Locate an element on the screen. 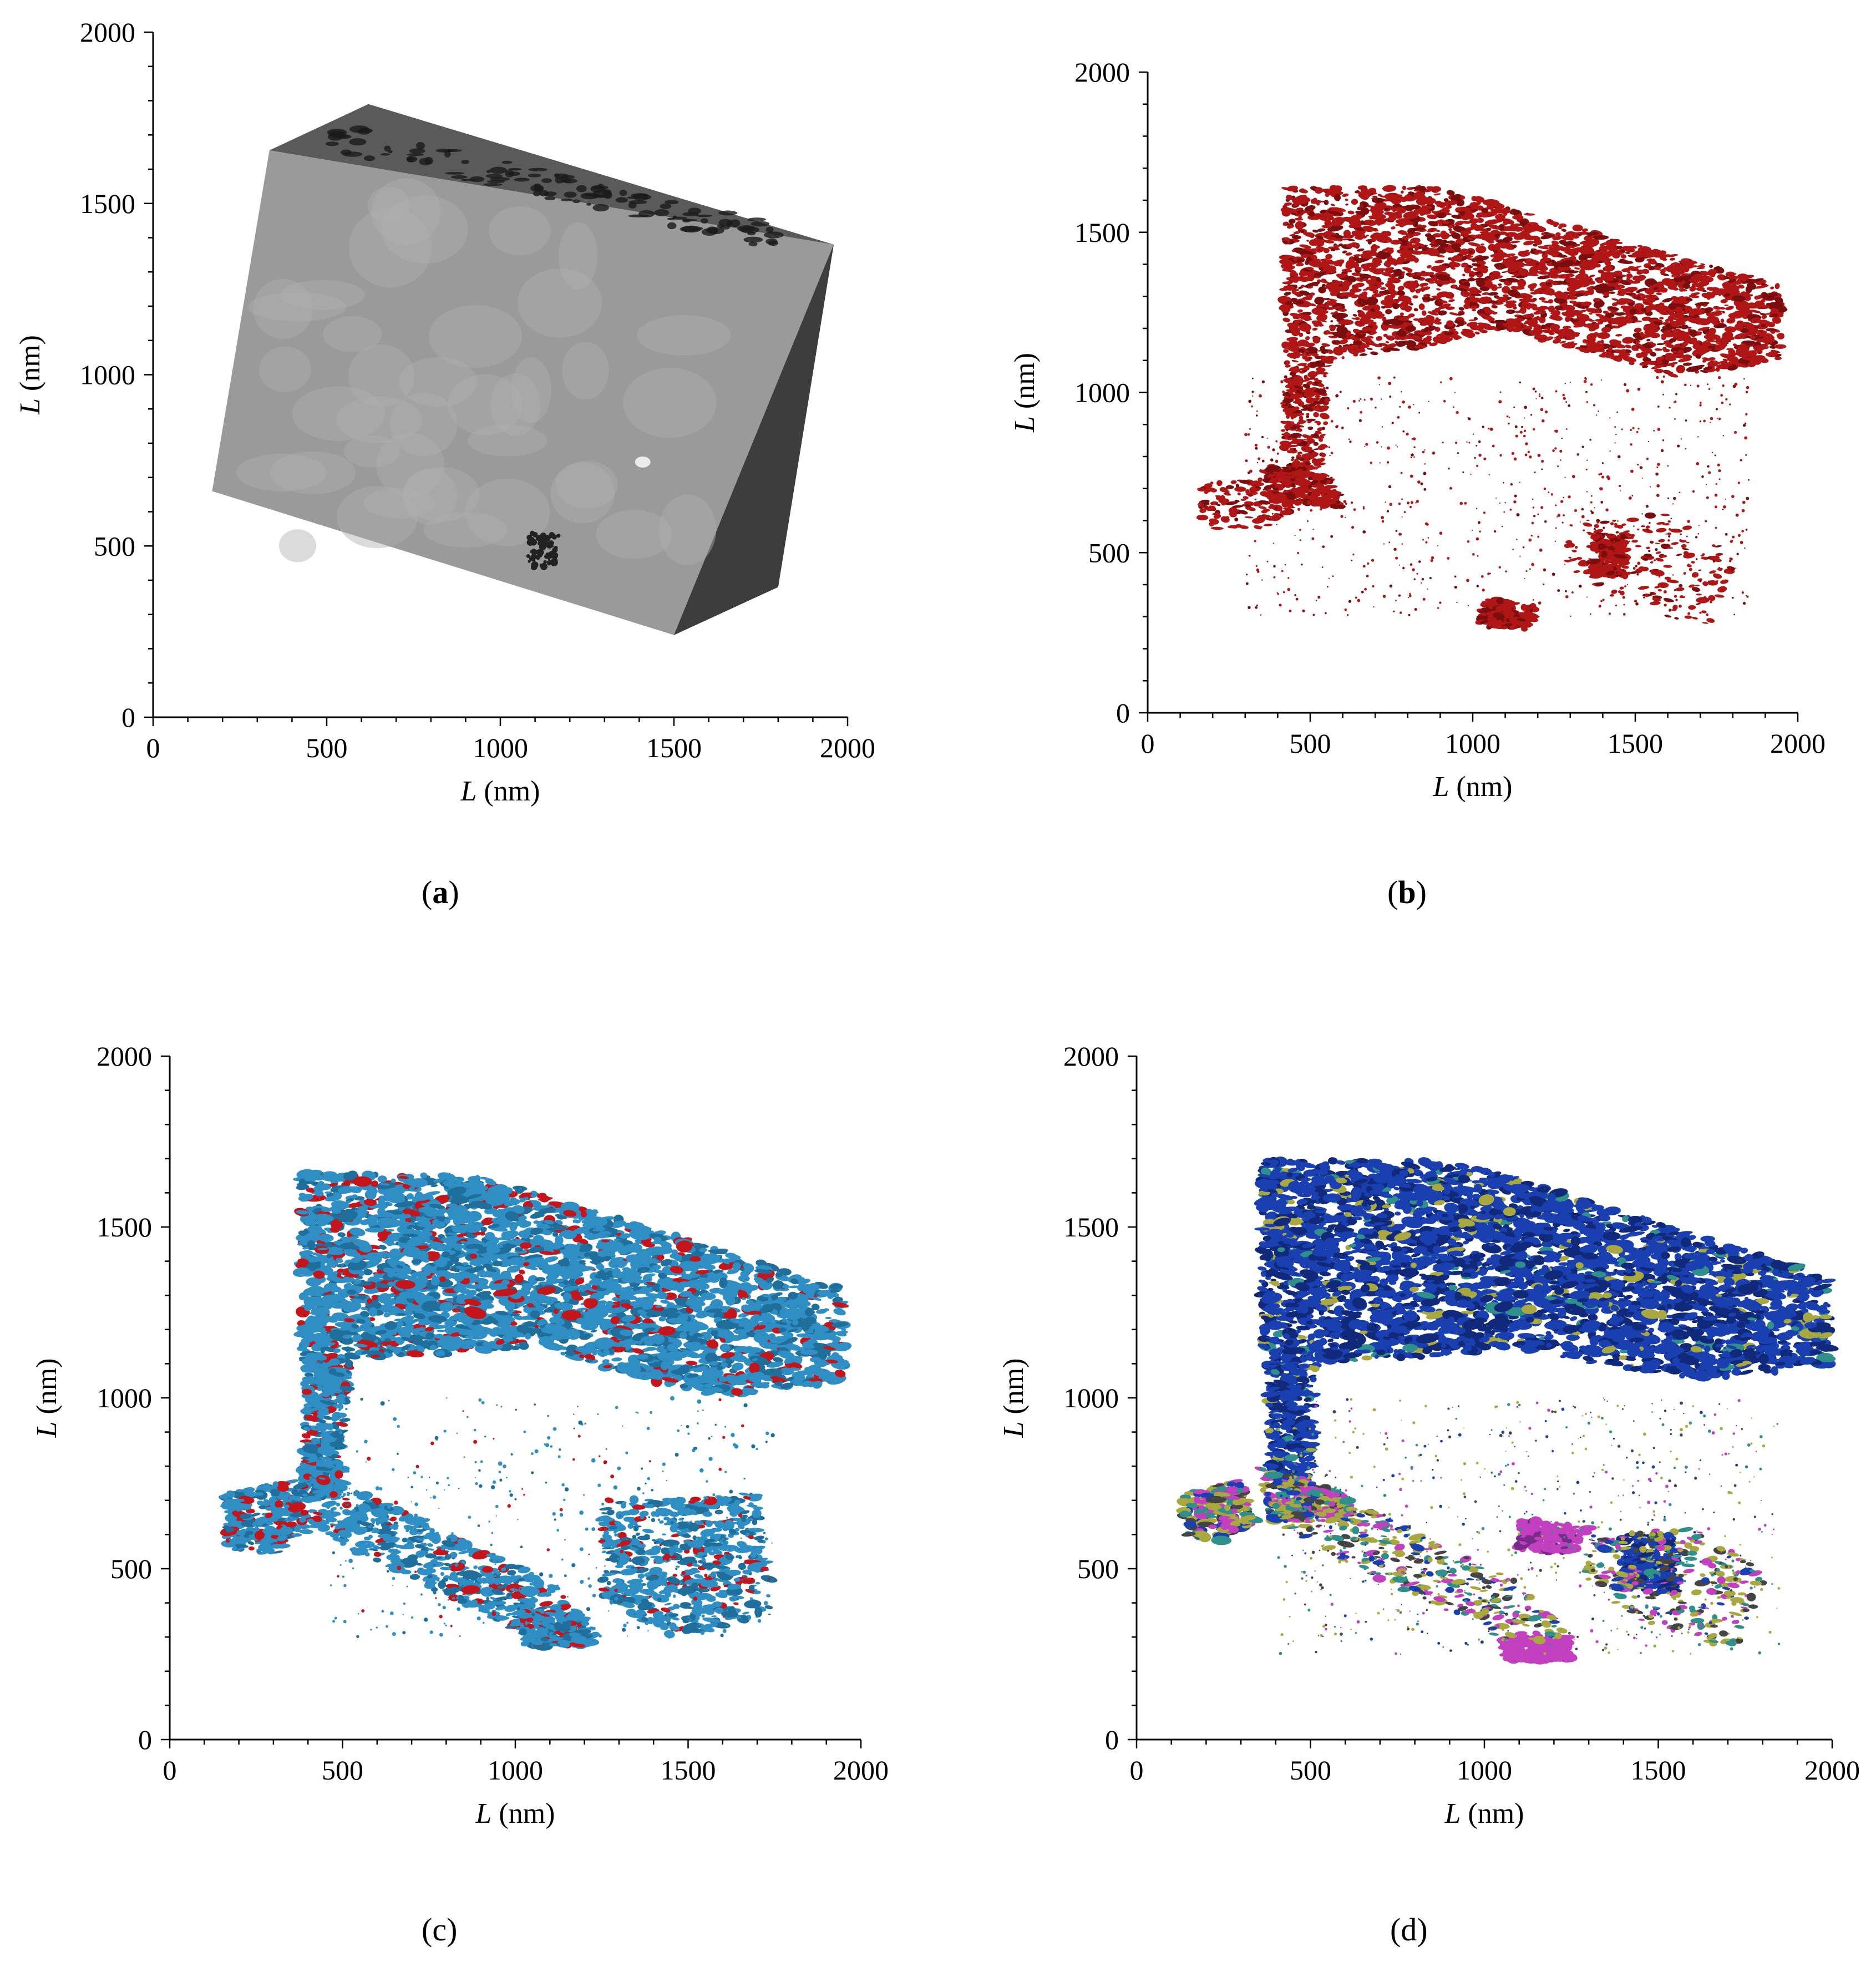 The image size is (1876, 1962). x-tick-label: 500 is located at coordinates (1310, 743).